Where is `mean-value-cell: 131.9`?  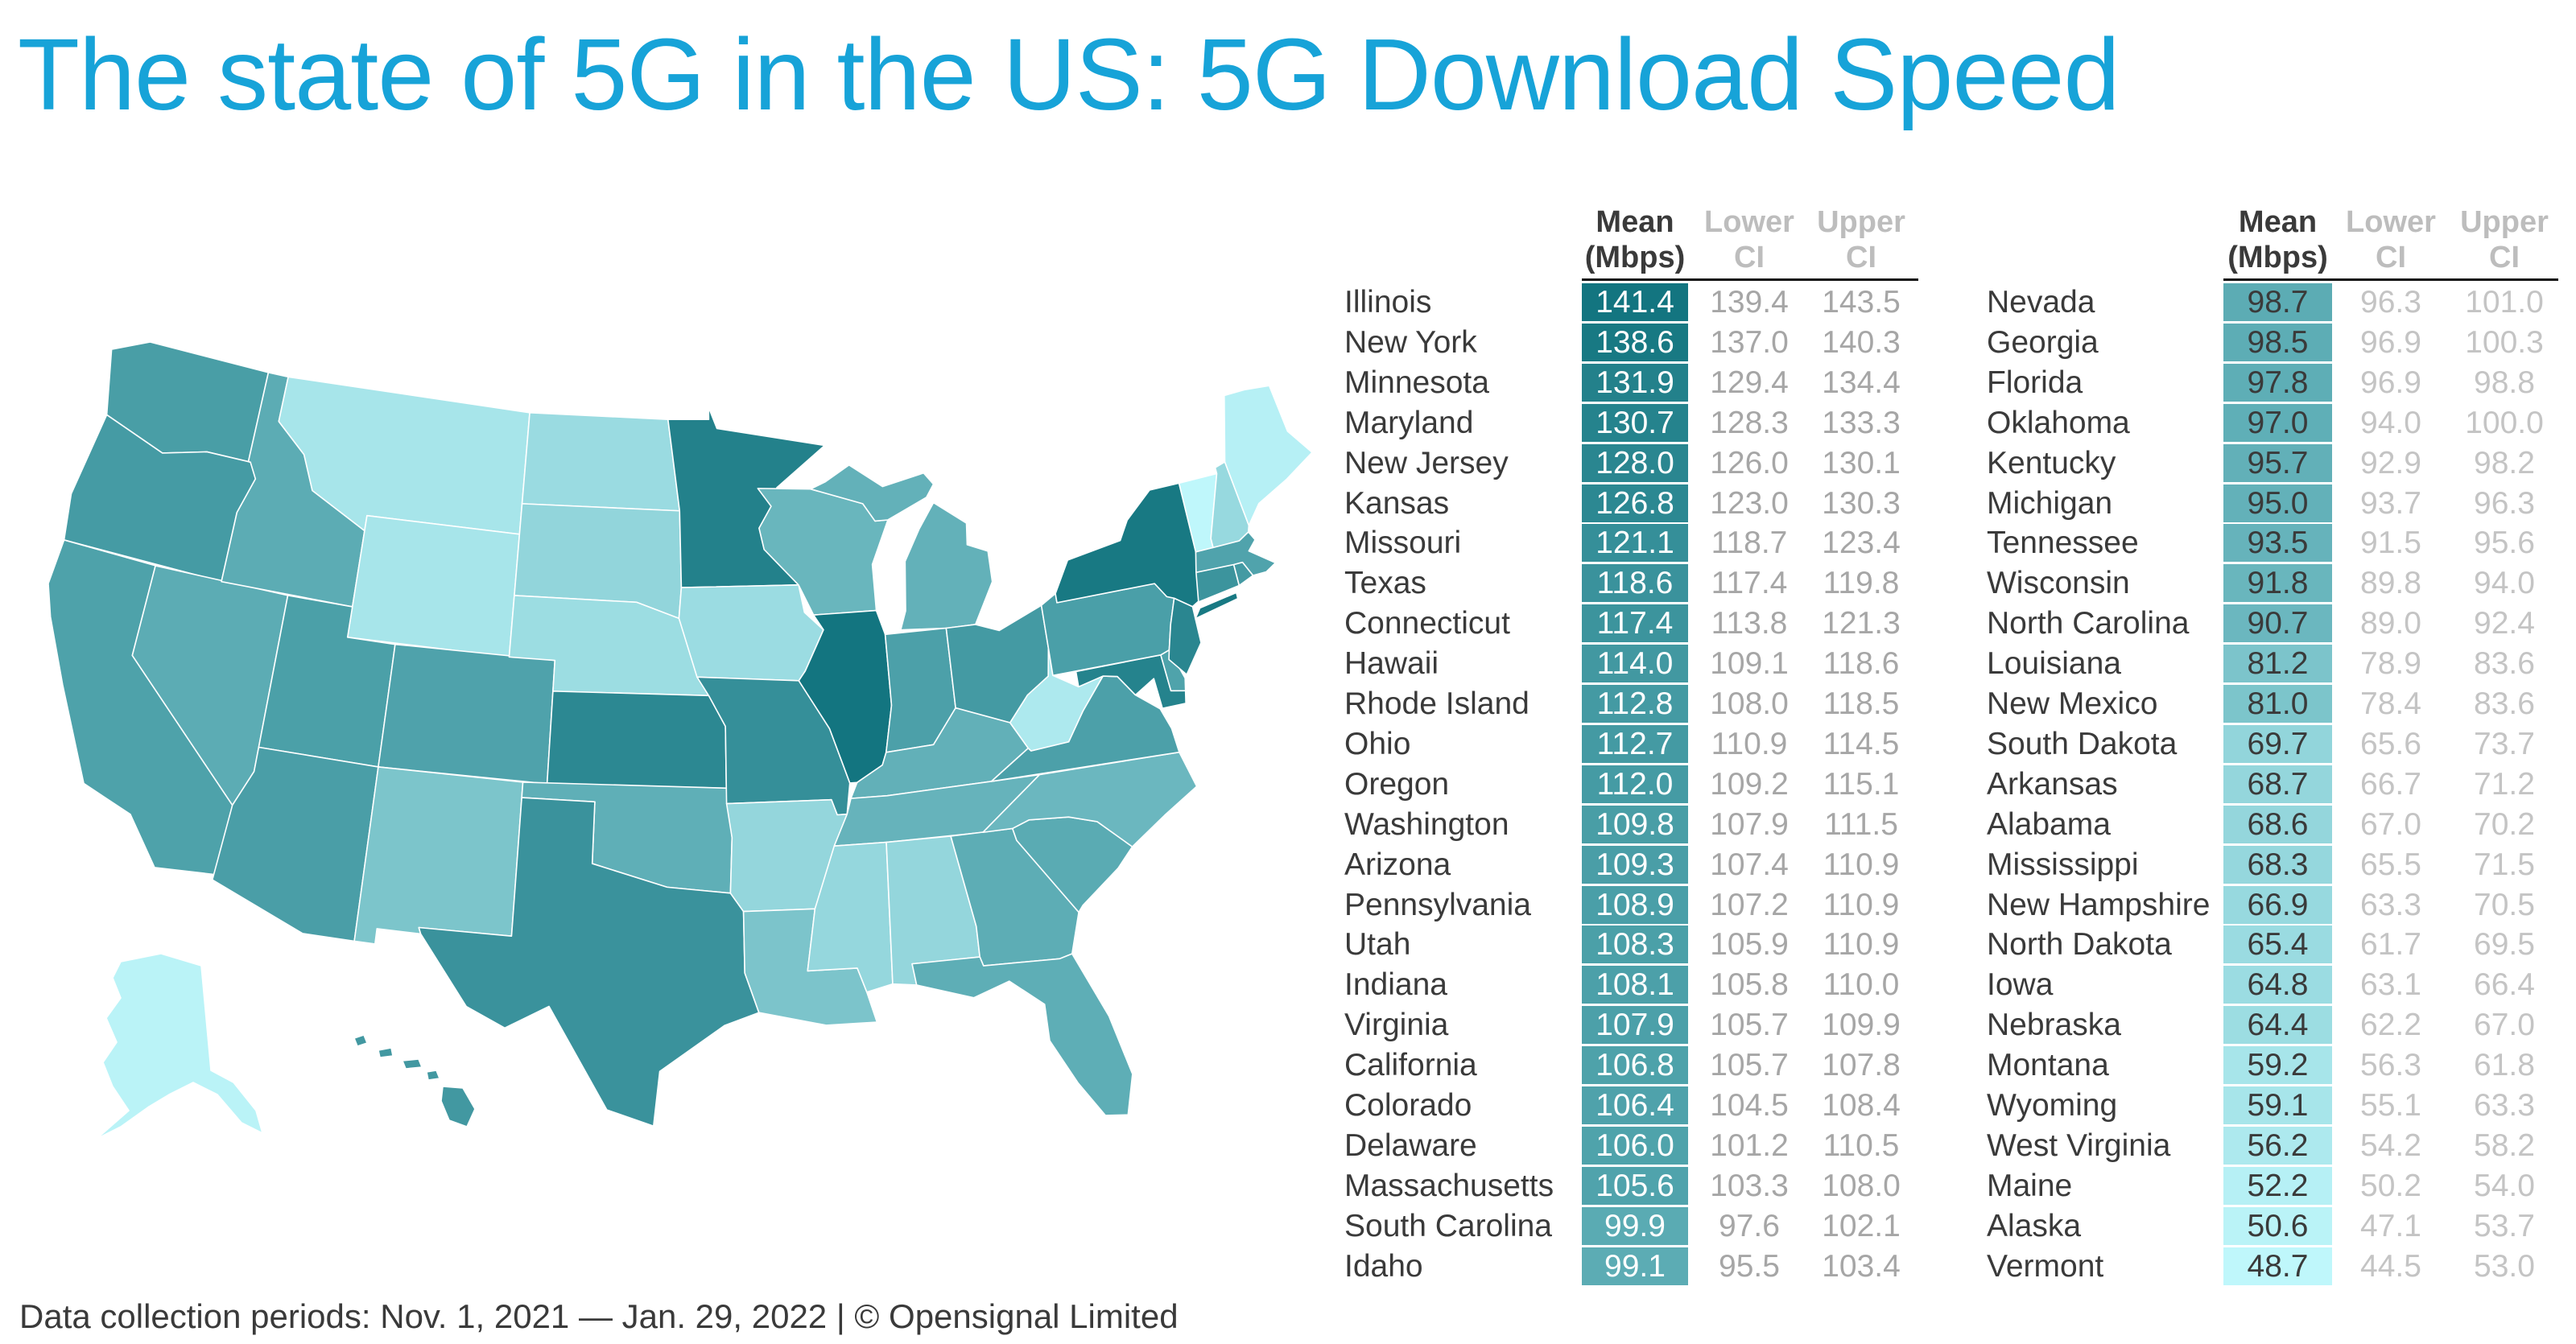 mean-value-cell: 131.9 is located at coordinates (1635, 382).